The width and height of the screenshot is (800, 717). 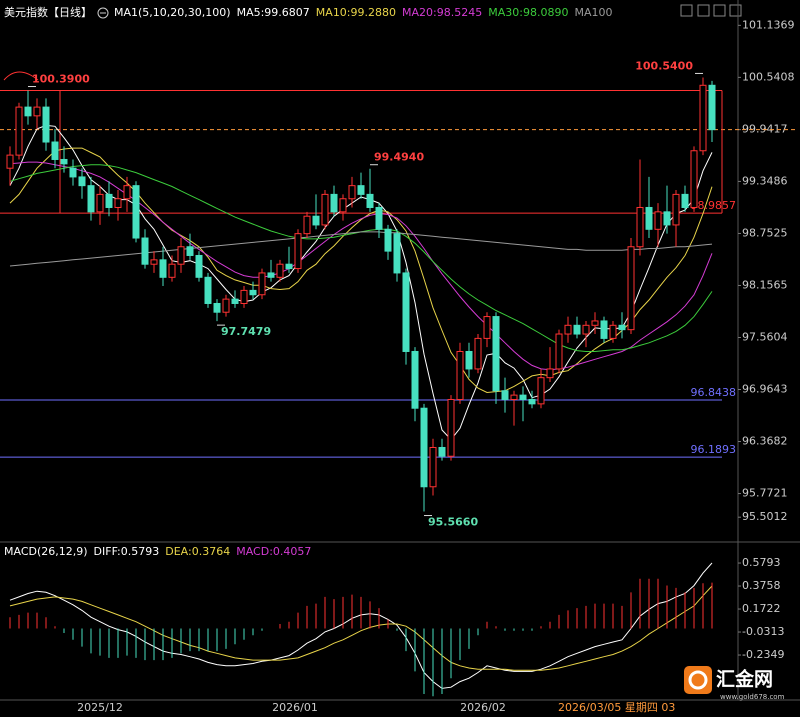 What do you see at coordinates (761, 608) in the screenshot?
I see `y-tick-label: 0.1722` at bounding box center [761, 608].